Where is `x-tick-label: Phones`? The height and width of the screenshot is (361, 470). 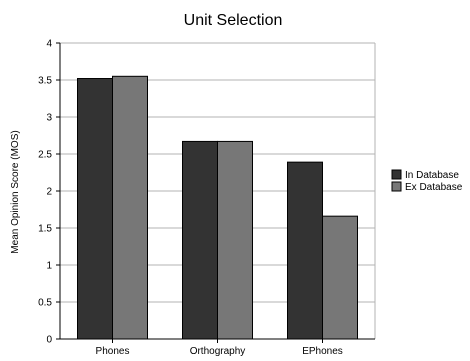
x-tick-label: Phones is located at coordinates (113, 351).